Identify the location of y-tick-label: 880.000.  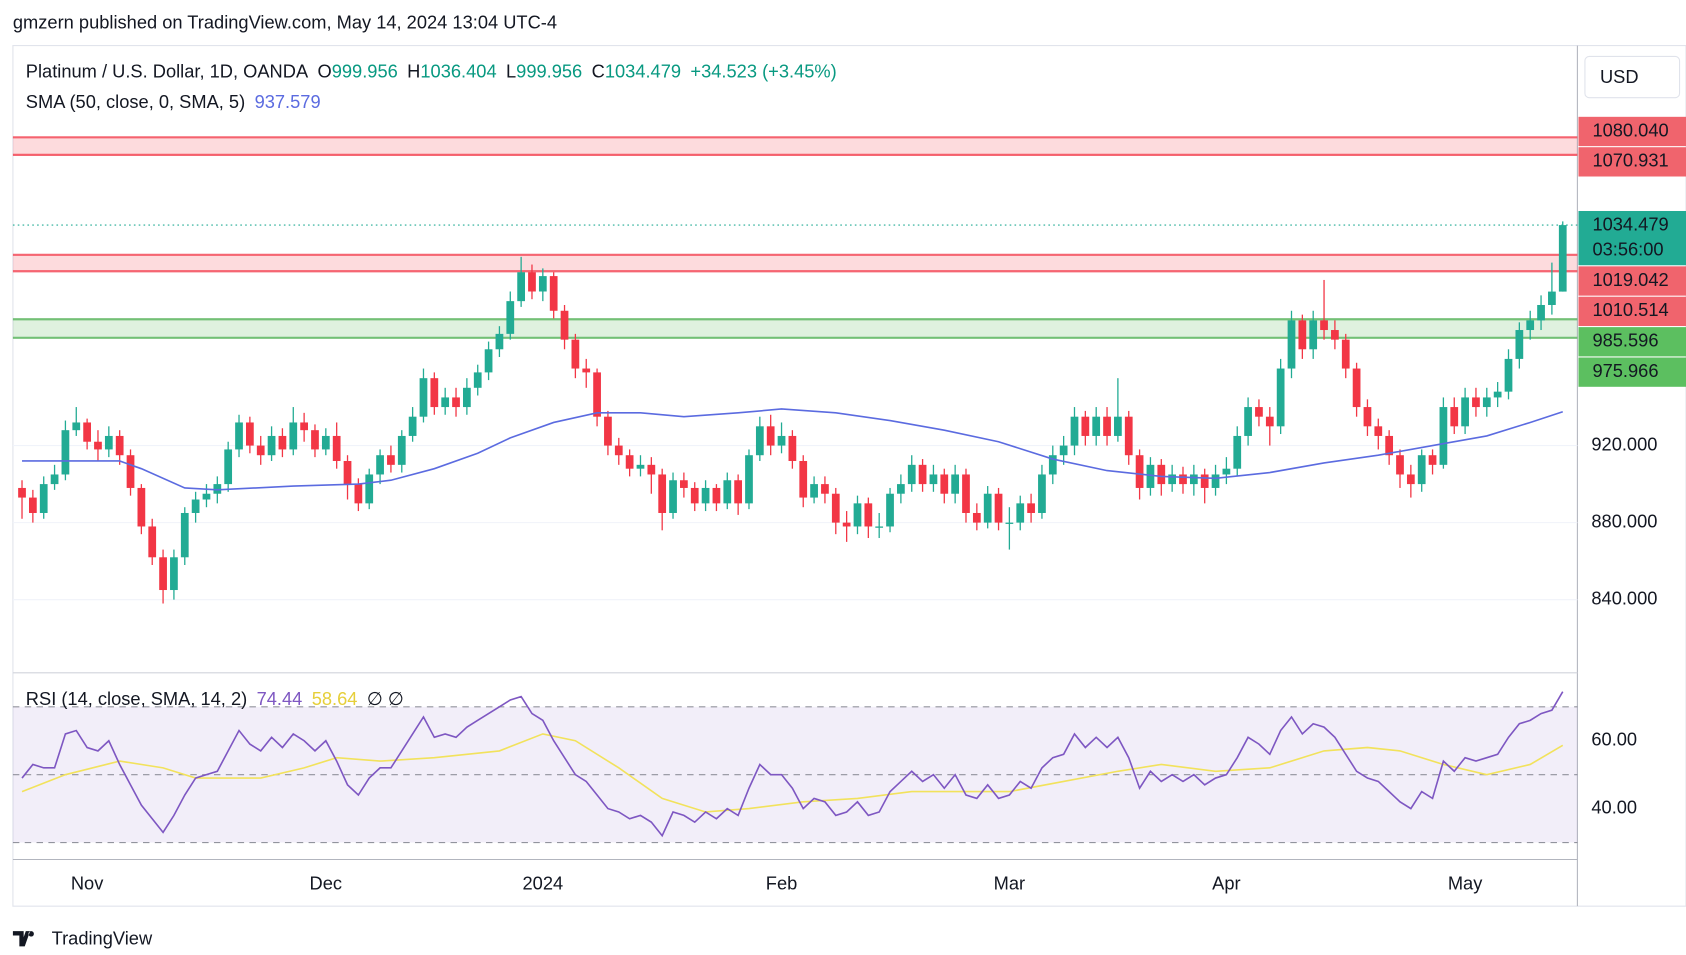
(1624, 520).